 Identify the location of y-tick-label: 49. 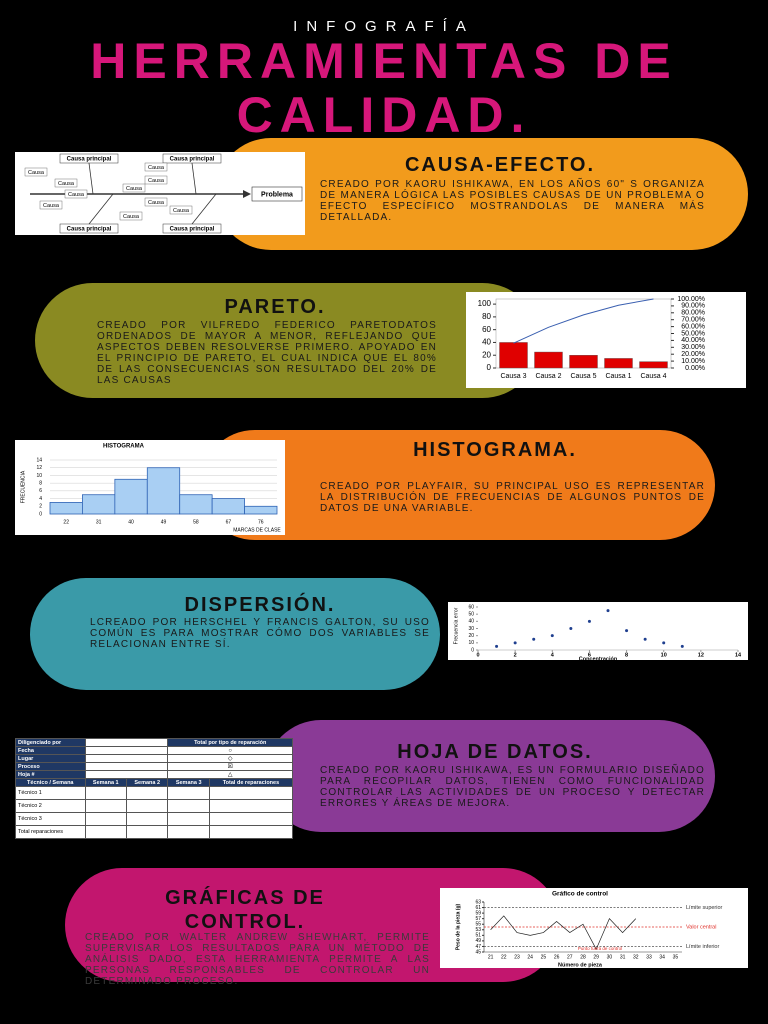
(478, 941).